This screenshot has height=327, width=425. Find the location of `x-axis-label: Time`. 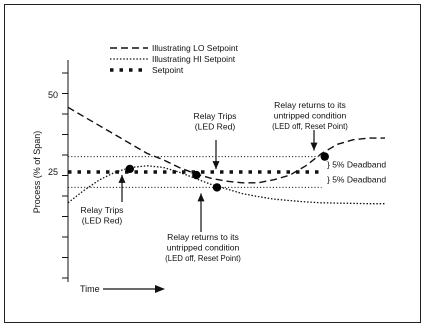

x-axis-label: Time is located at coordinates (90, 289).